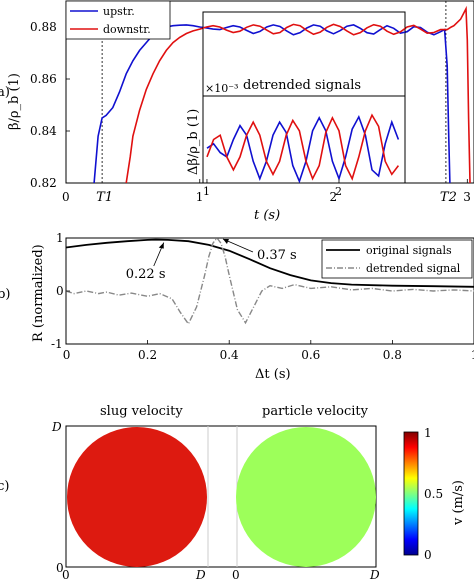  Describe the element at coordinates (306, 497) in the screenshot. I see `particle-velocity-disk` at that location.